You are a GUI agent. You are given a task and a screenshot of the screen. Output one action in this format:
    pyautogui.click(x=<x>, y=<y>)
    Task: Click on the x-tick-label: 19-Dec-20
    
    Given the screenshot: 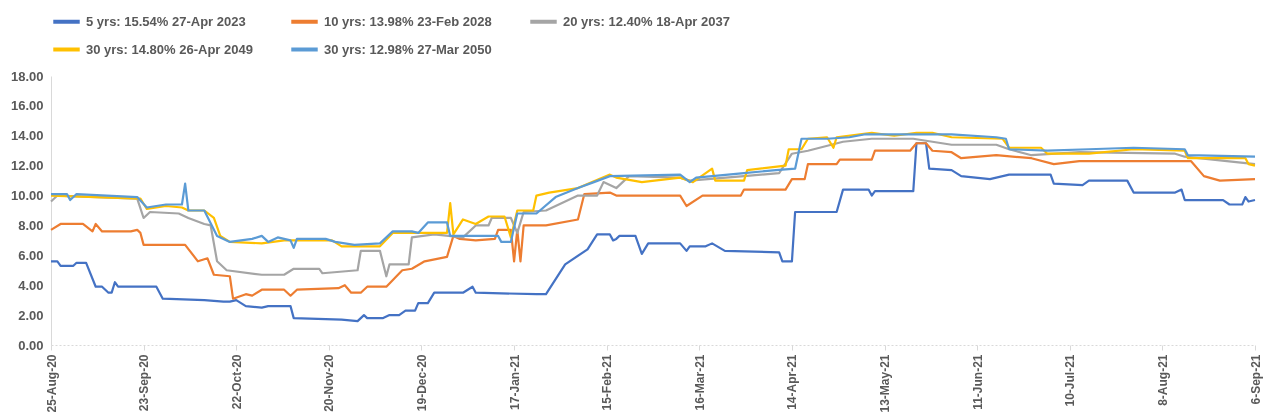 What is the action you would take?
    pyautogui.click(x=421, y=383)
    